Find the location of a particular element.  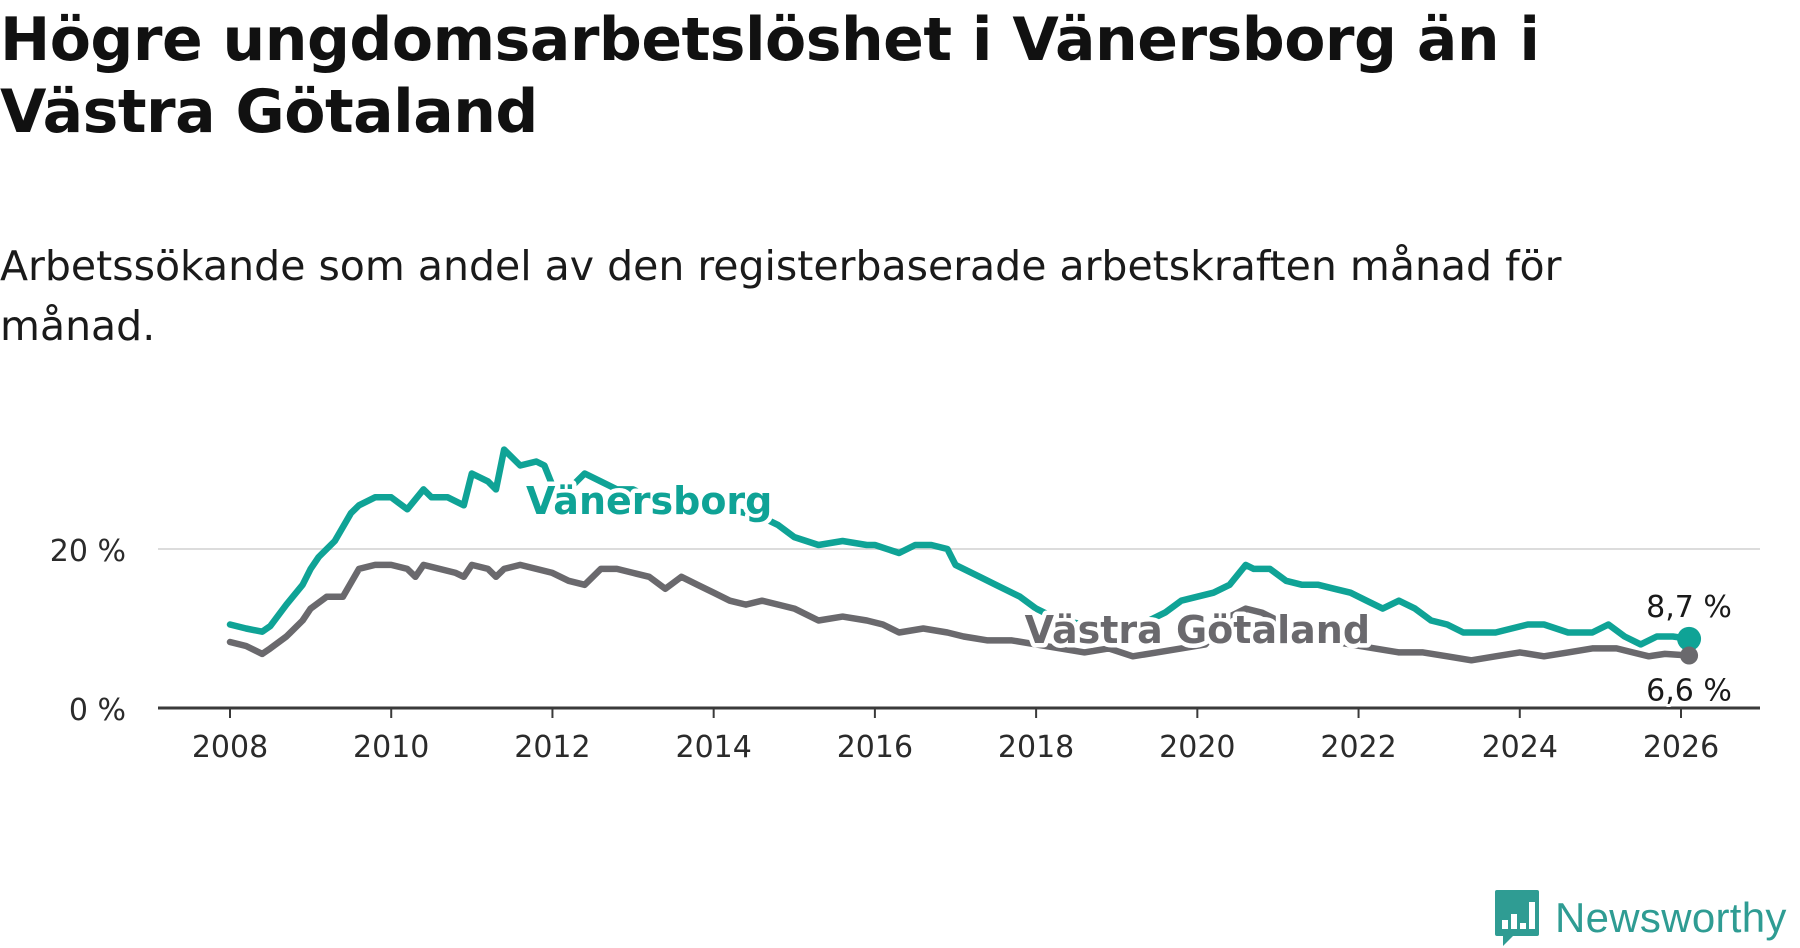

series-label: Vänersborg is located at coordinates (649, 501).